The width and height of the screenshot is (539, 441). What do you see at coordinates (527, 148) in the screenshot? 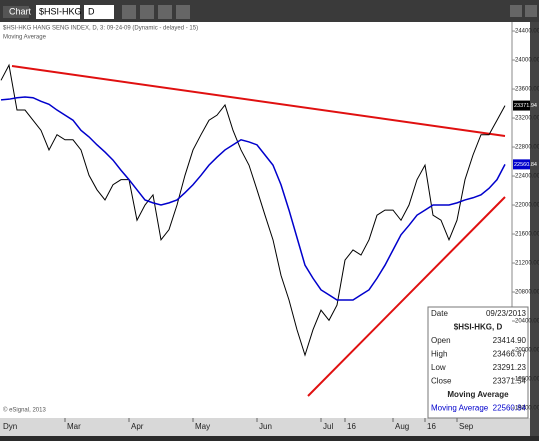
I see `y-tick-label: 22800.00` at bounding box center [527, 148].